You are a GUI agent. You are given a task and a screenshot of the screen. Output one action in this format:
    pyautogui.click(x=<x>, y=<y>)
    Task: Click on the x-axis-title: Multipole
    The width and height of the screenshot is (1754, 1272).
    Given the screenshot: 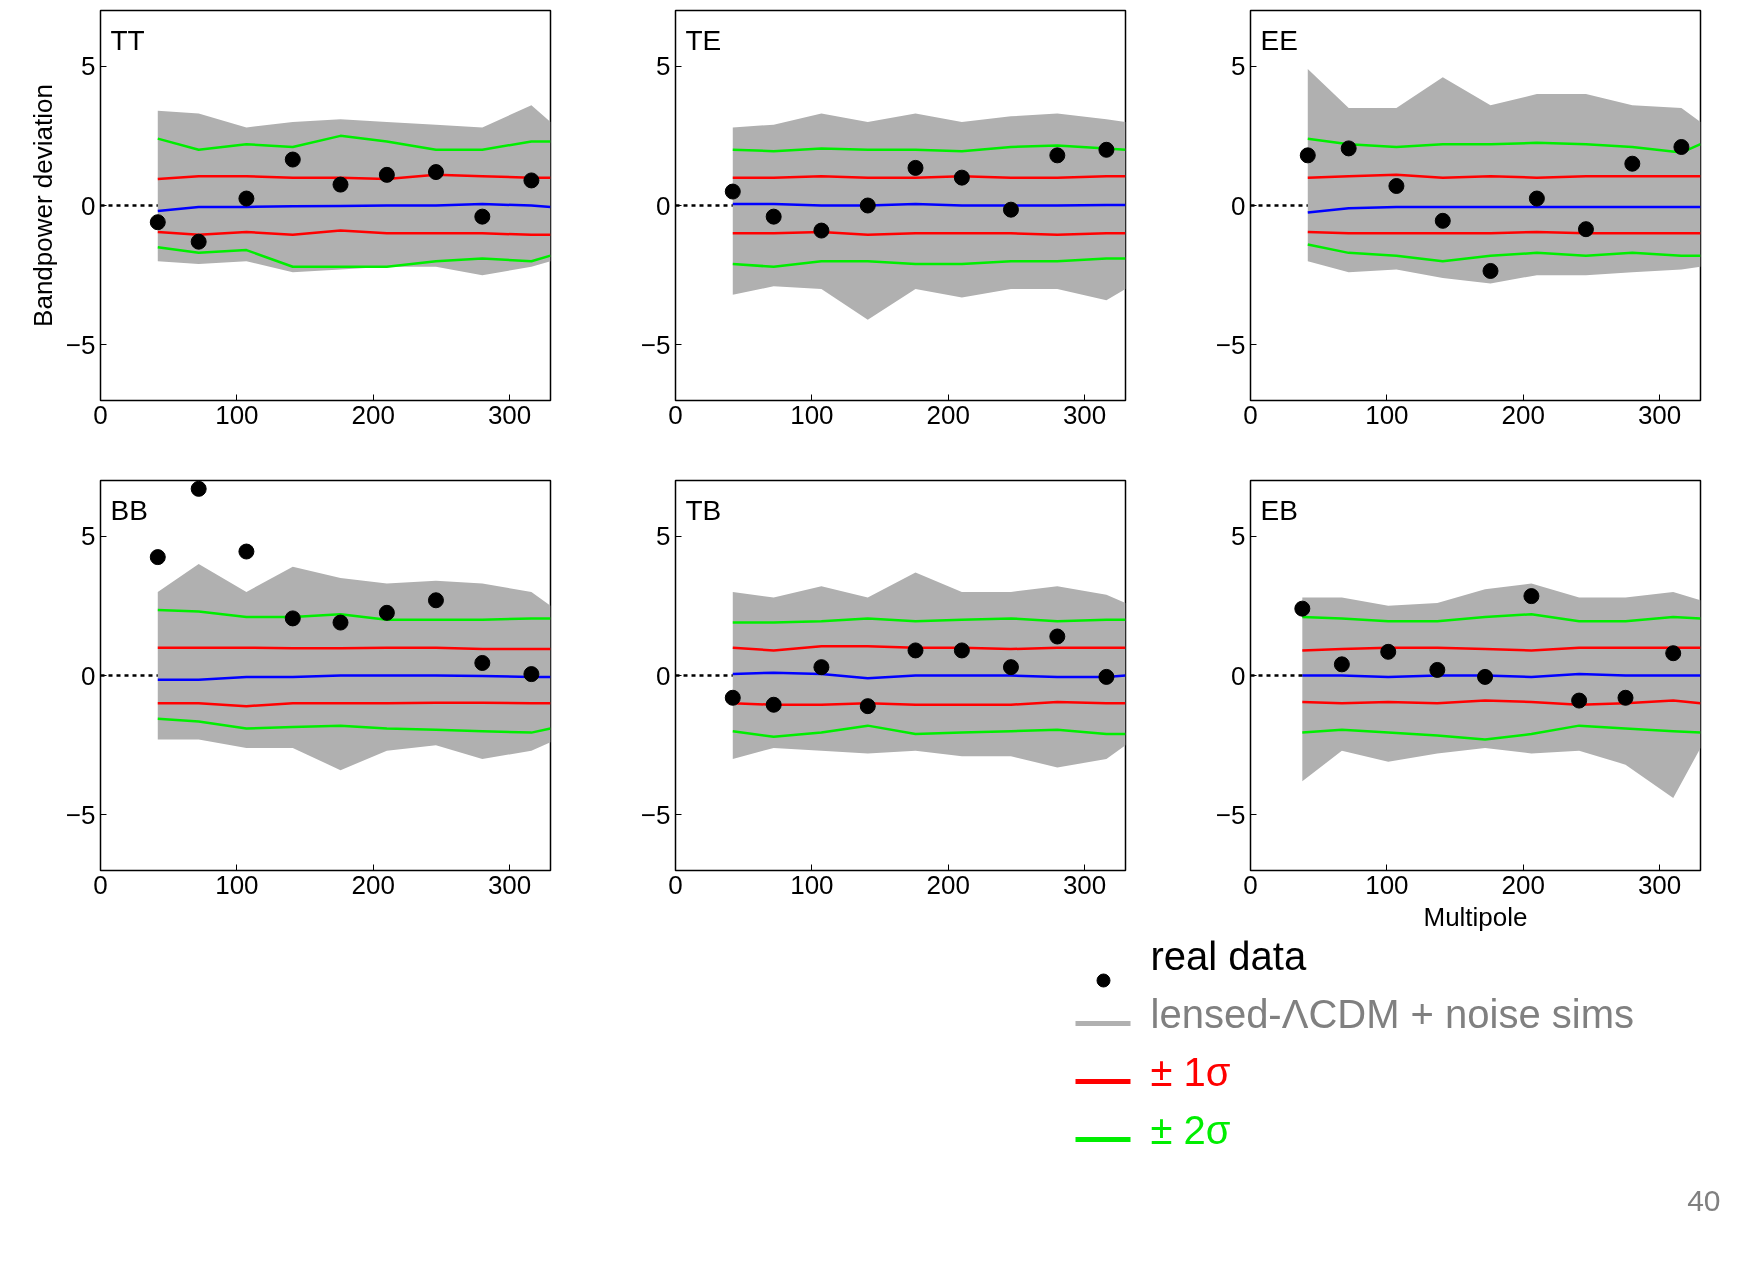 What is the action you would take?
    pyautogui.click(x=1475, y=916)
    